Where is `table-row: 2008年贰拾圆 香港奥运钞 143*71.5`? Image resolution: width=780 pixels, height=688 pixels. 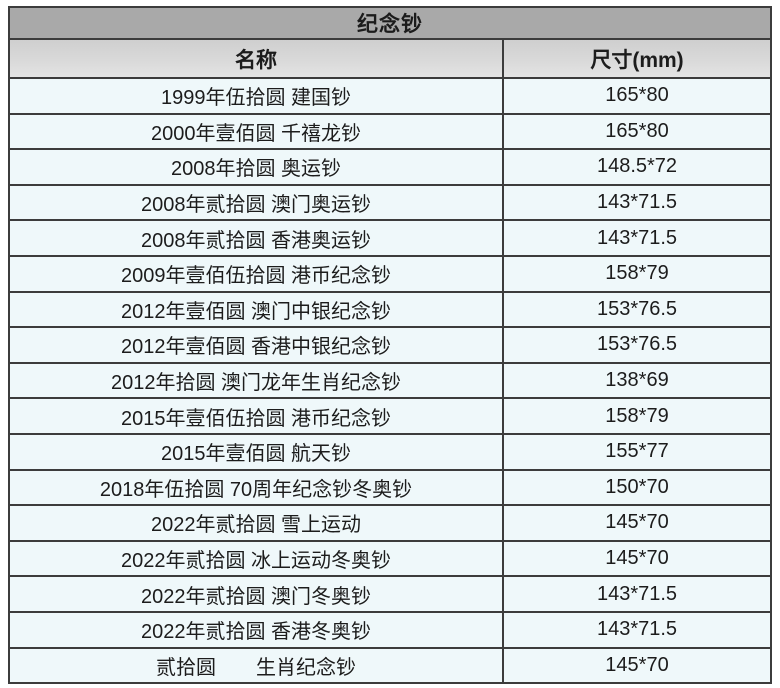
table-row: 2008年贰拾圆 香港奥运钞 143*71.5 is located at coordinates (390, 238).